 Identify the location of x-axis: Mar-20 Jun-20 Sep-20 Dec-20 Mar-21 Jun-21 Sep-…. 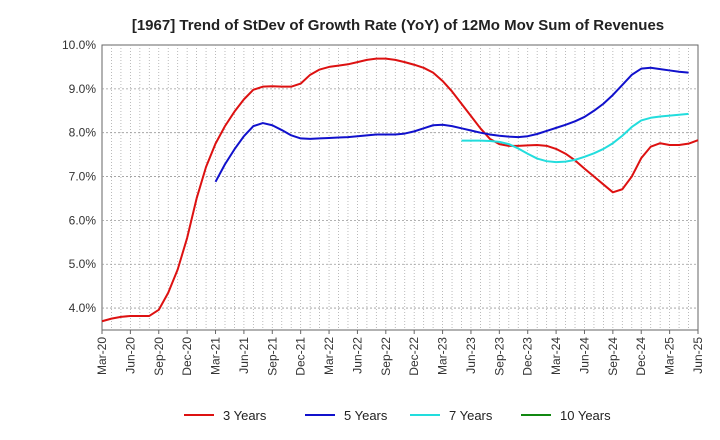
(400, 353).